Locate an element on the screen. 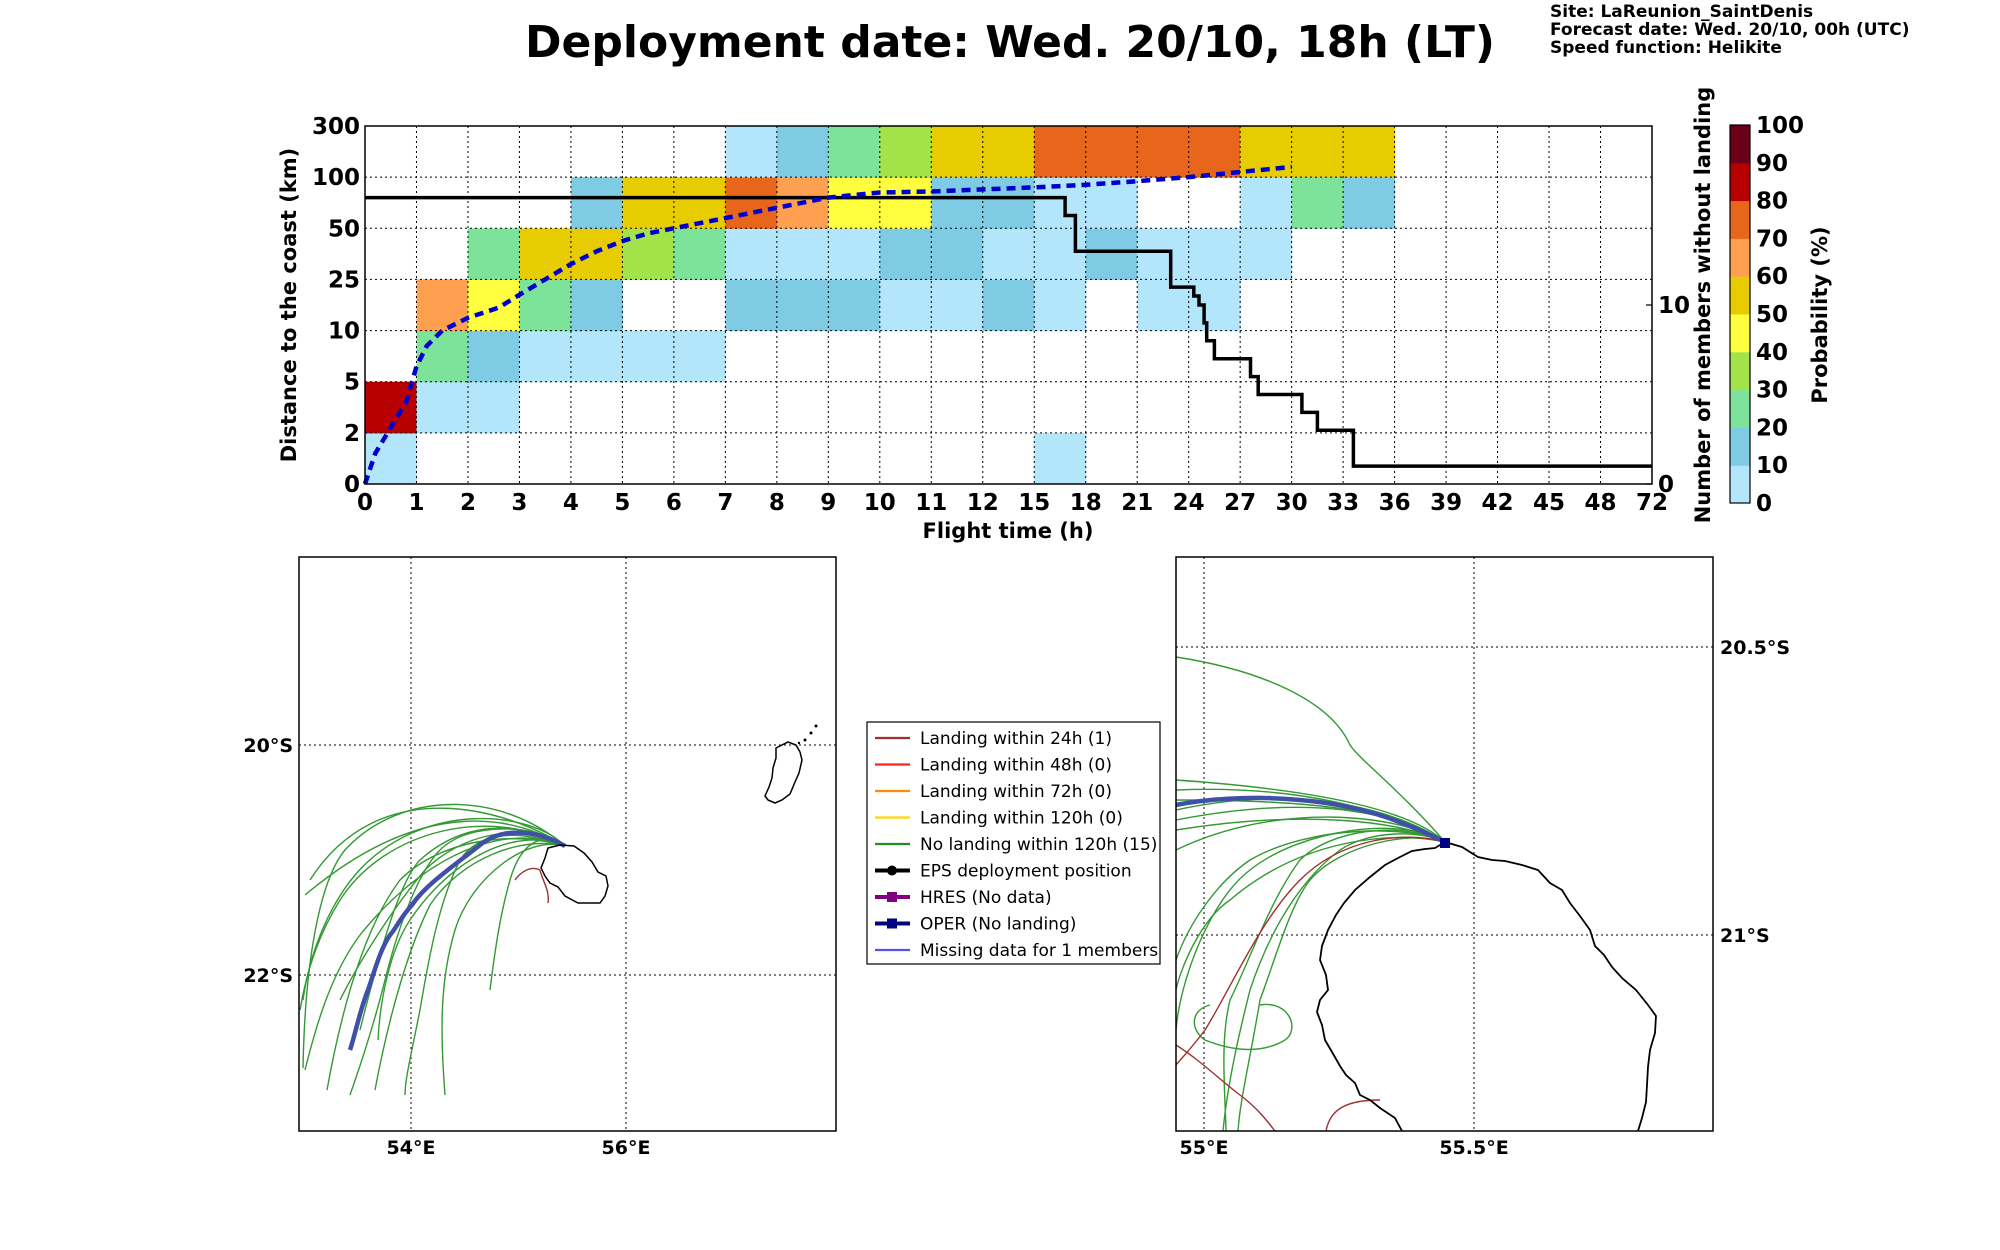  map-right-lon-label: 55.5°E is located at coordinates (1473, 1148).